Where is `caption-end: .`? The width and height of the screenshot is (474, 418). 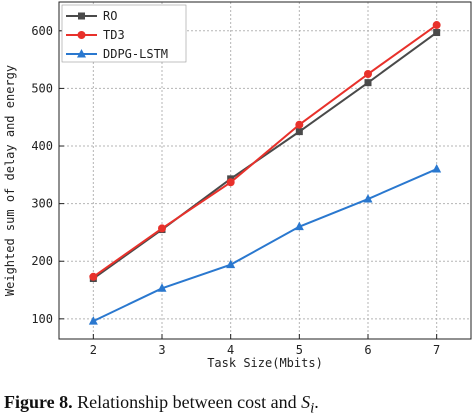 caption-end: . is located at coordinates (316, 402).